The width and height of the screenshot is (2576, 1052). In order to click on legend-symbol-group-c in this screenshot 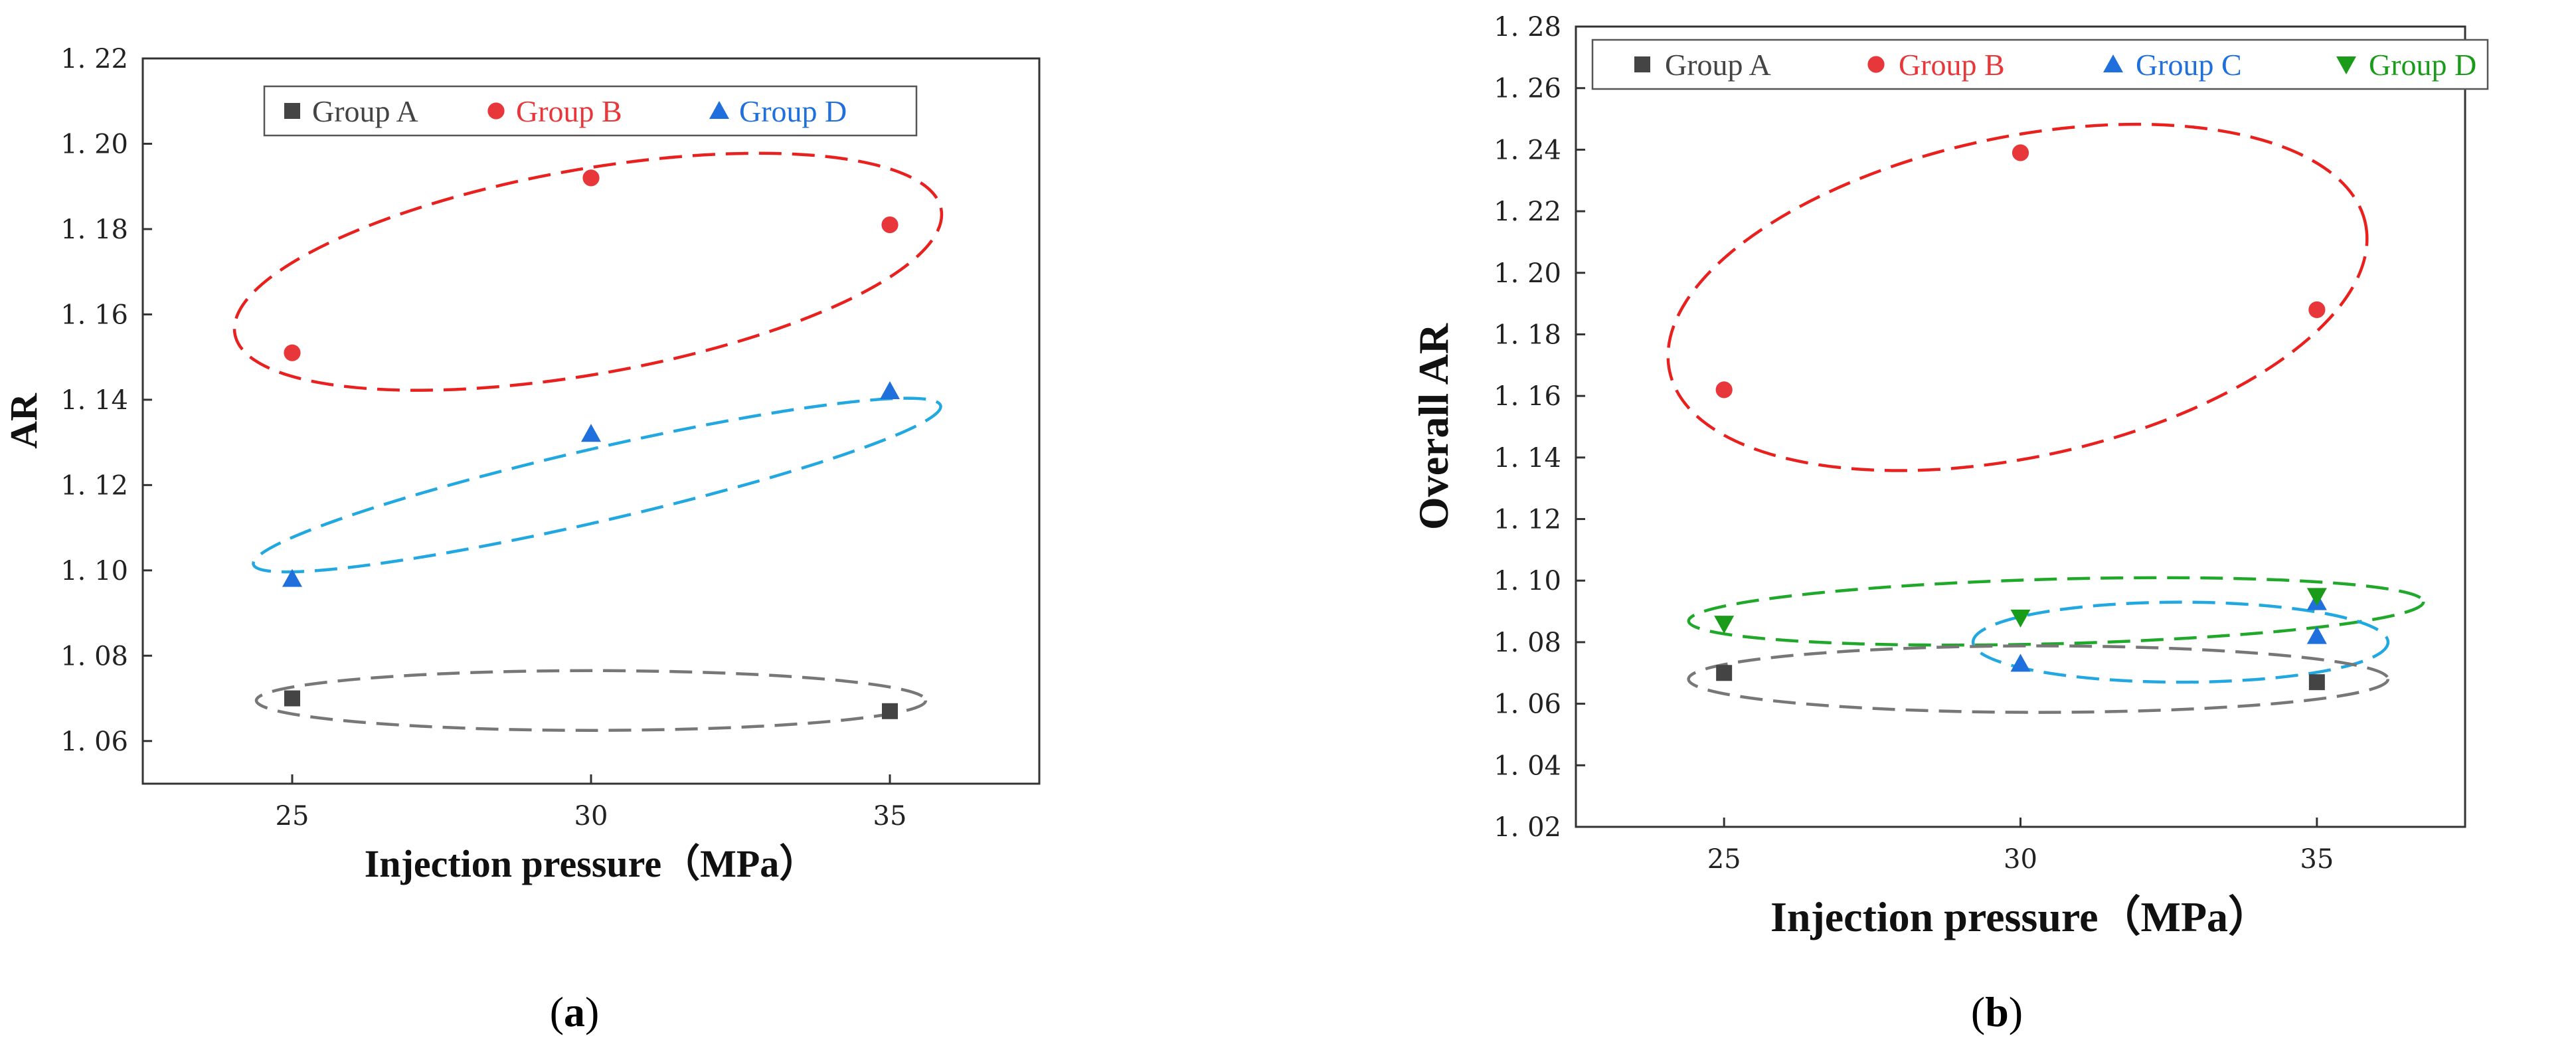, I will do `click(2113, 63)`.